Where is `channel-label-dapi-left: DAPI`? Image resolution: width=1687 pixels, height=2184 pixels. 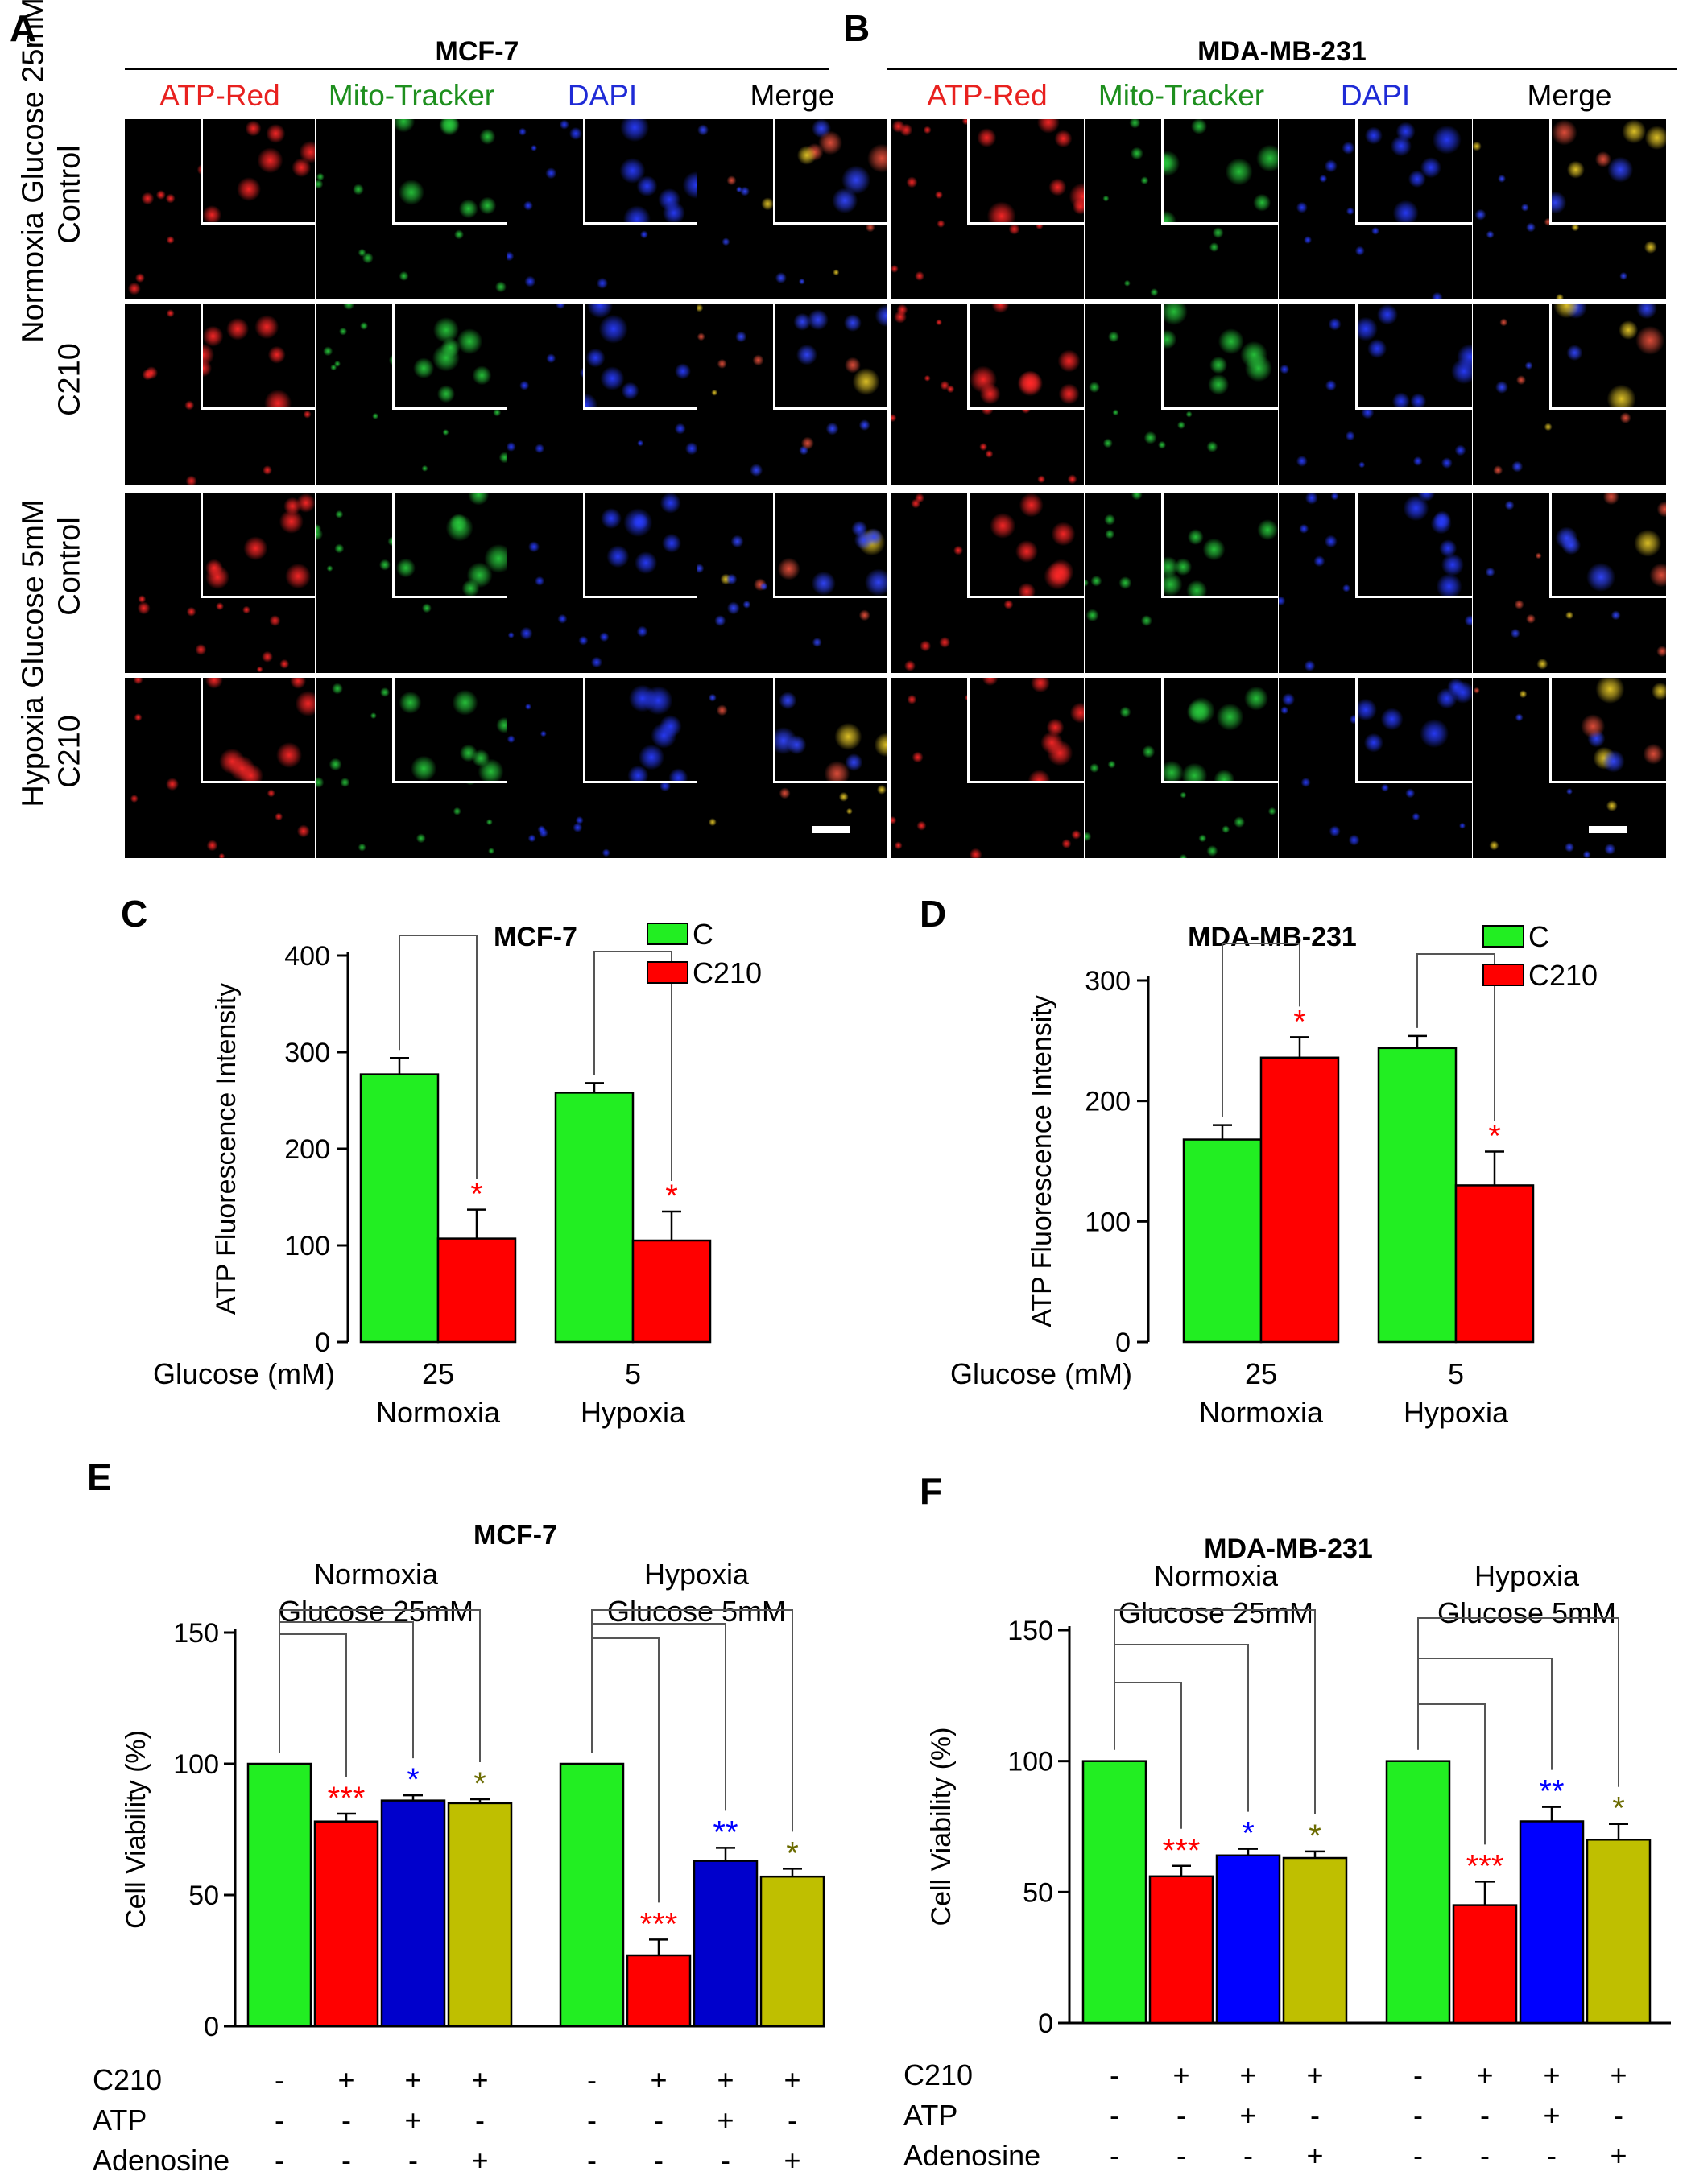
channel-label-dapi-left: DAPI is located at coordinates (603, 95).